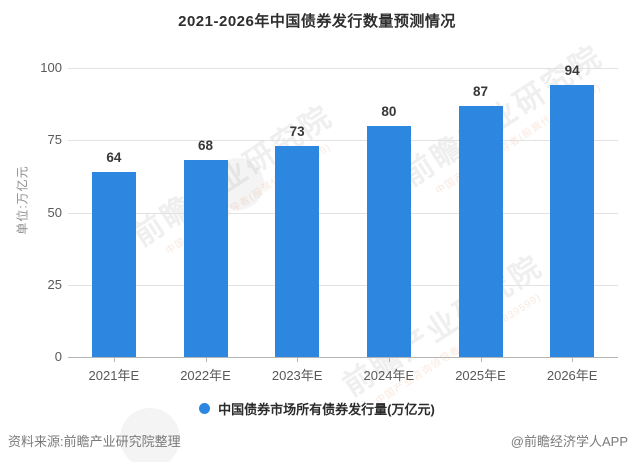 The width and height of the screenshot is (634, 462). I want to click on bar-value-label: 80, so click(389, 111).